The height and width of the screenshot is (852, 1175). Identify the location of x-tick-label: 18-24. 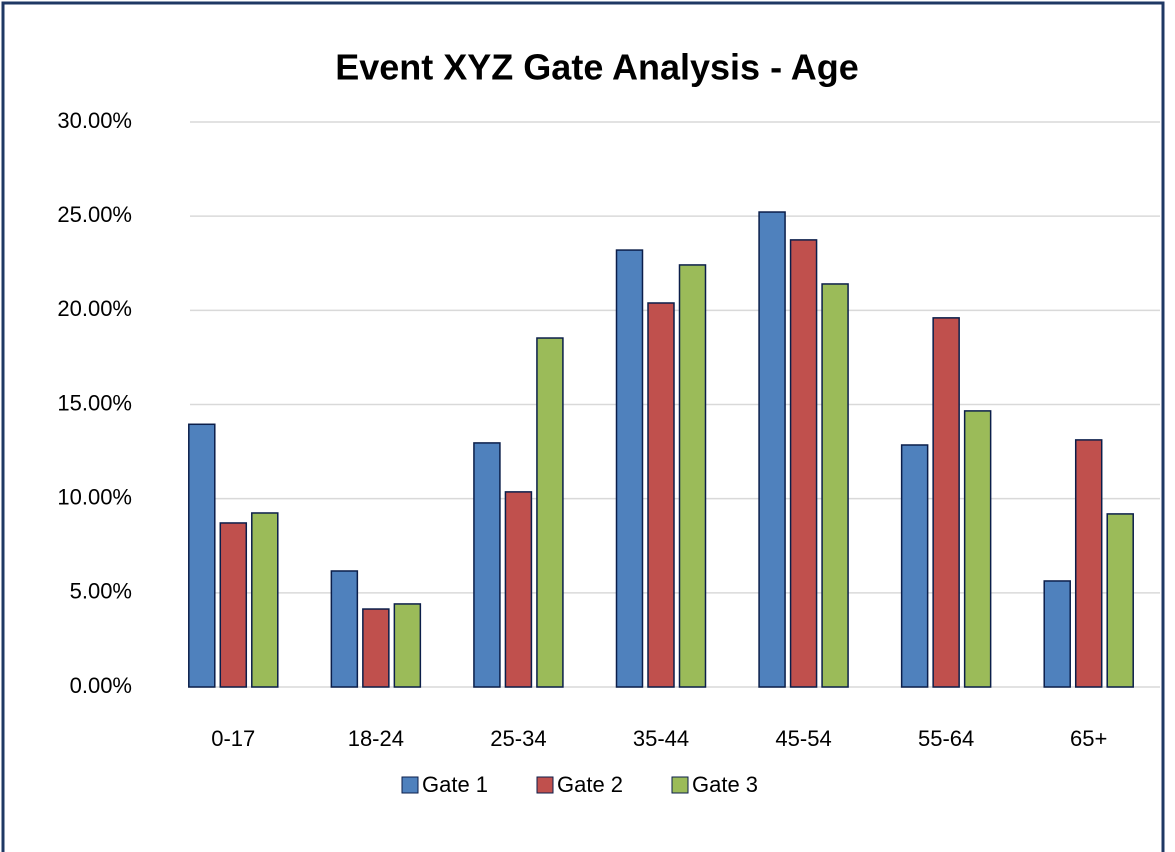
(376, 738).